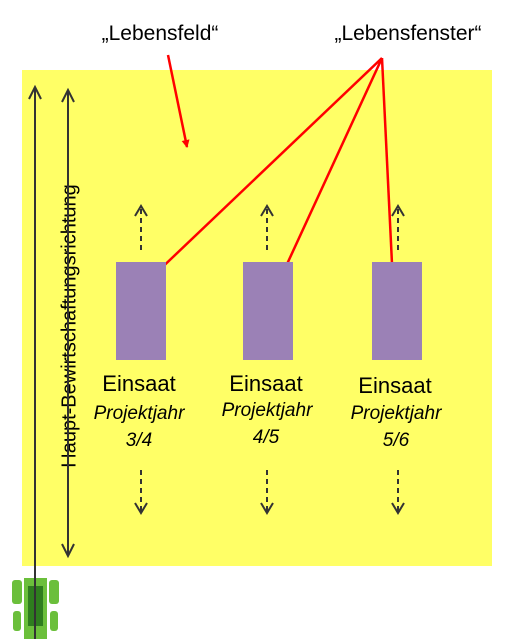 This screenshot has width=514, height=639. Describe the element at coordinates (68, 551) in the screenshot. I see `direction-arrowhead-bottom` at that location.